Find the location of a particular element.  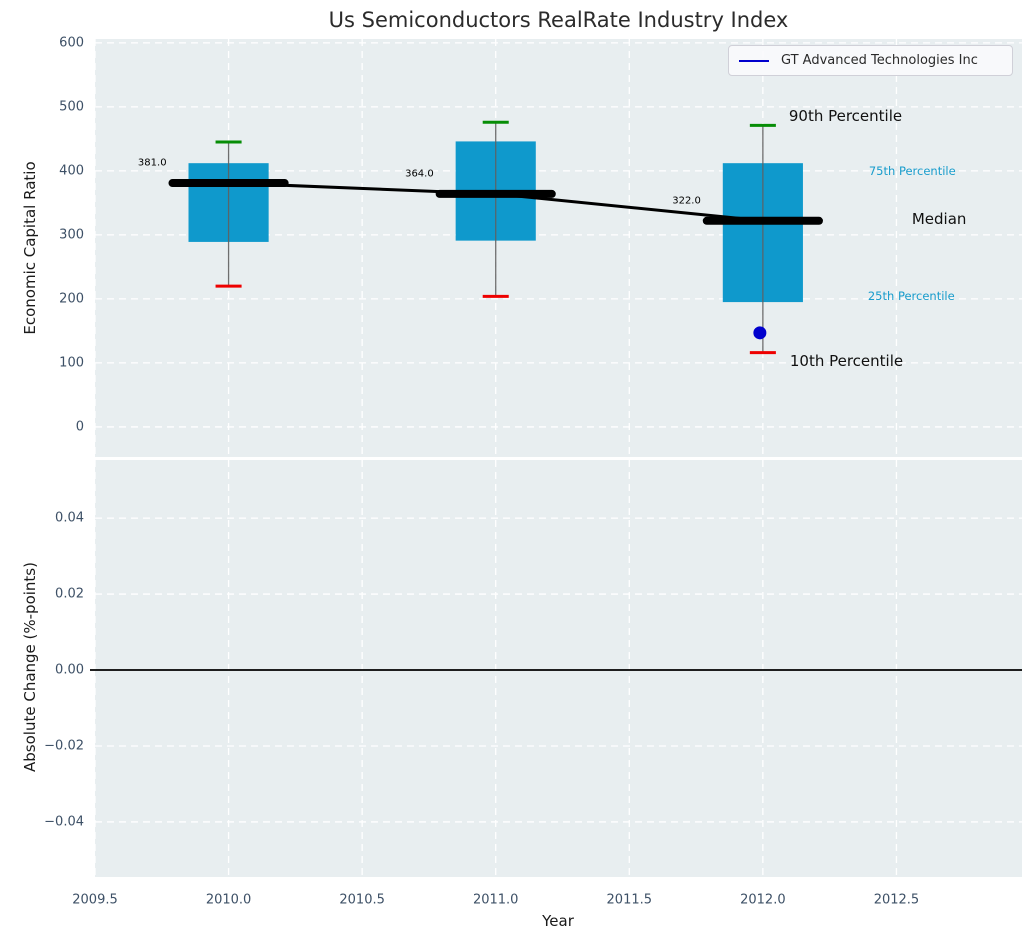

y-axis-label-top: Economic Capital Ratio is located at coordinates (30, 248).